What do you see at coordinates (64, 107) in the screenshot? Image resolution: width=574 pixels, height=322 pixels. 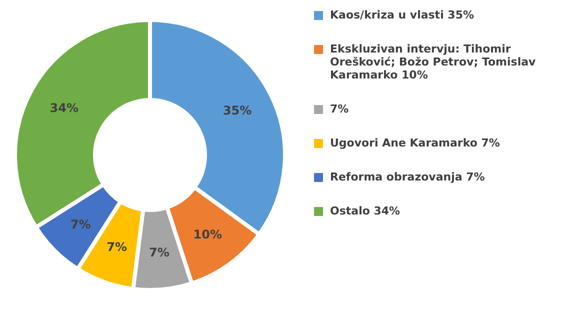 I see `data-label: 34%` at bounding box center [64, 107].